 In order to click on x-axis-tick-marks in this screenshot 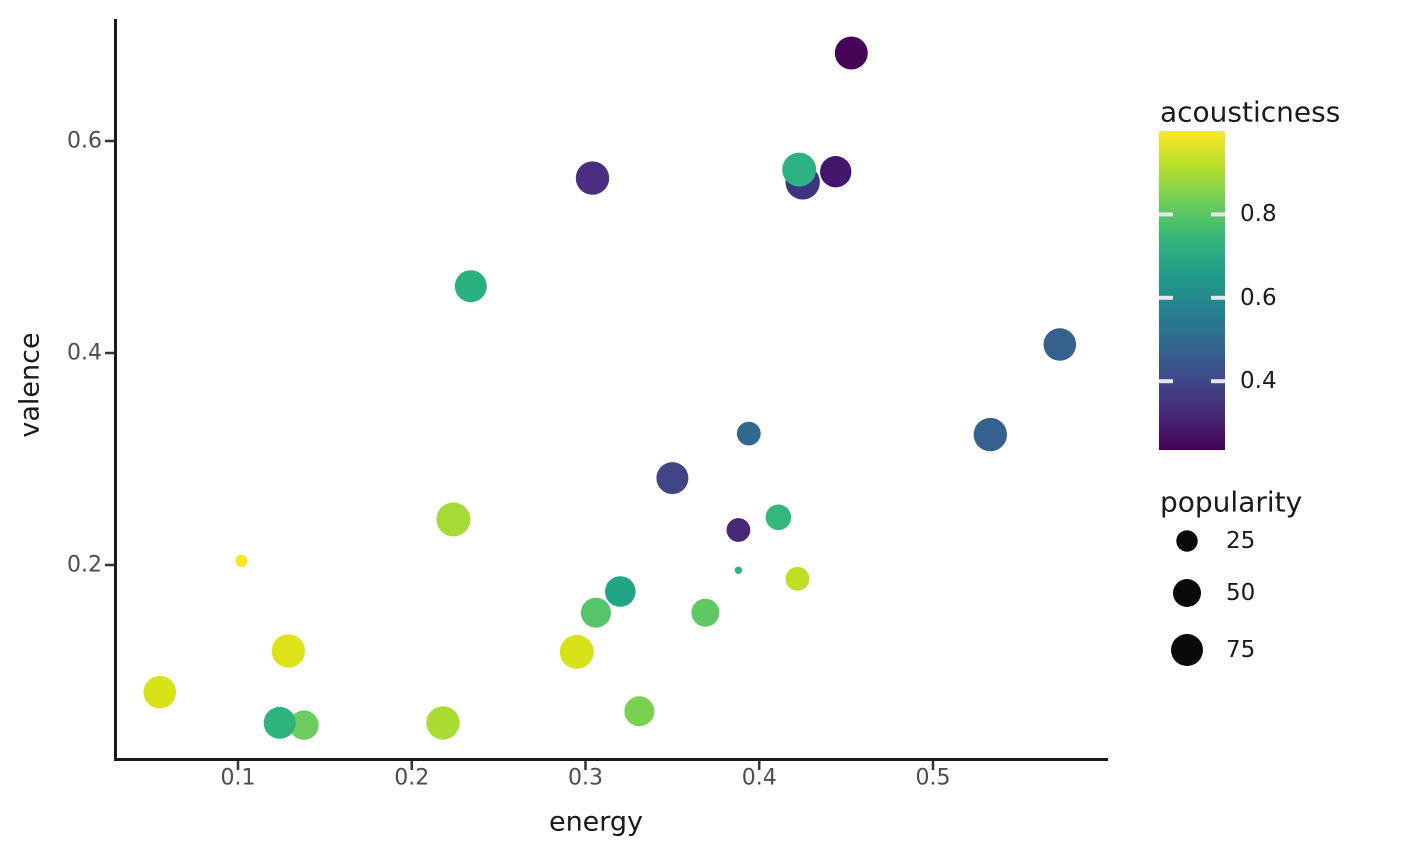, I will do `click(585, 765)`.